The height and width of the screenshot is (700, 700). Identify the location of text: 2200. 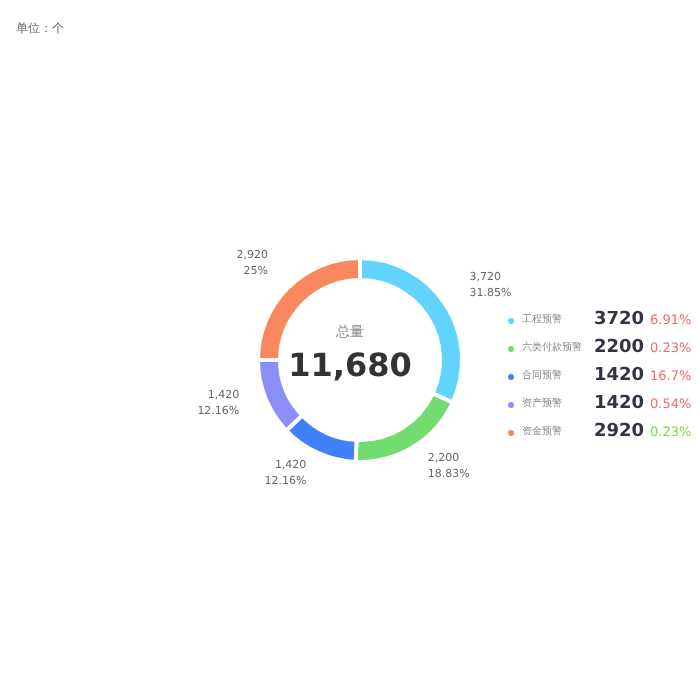
(620, 349).